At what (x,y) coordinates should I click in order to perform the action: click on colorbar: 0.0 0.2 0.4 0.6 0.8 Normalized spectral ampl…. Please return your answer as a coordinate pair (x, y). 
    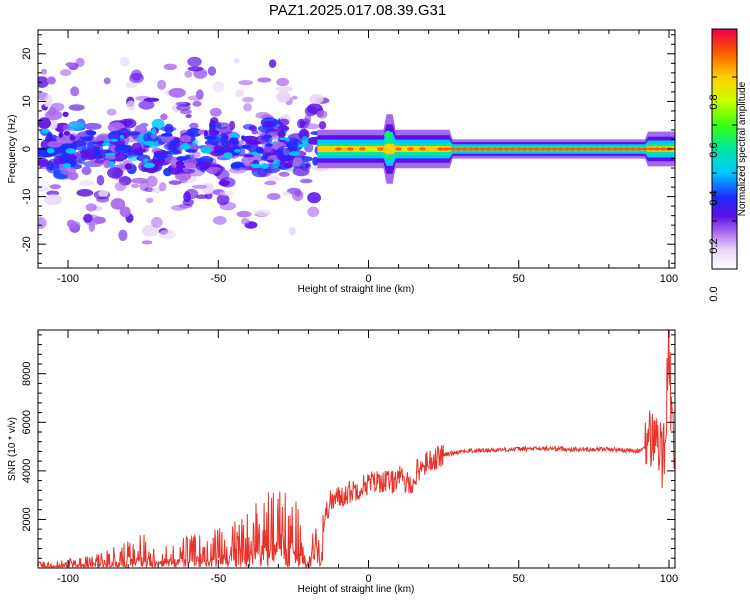
    Looking at the image, I should click on (728, 165).